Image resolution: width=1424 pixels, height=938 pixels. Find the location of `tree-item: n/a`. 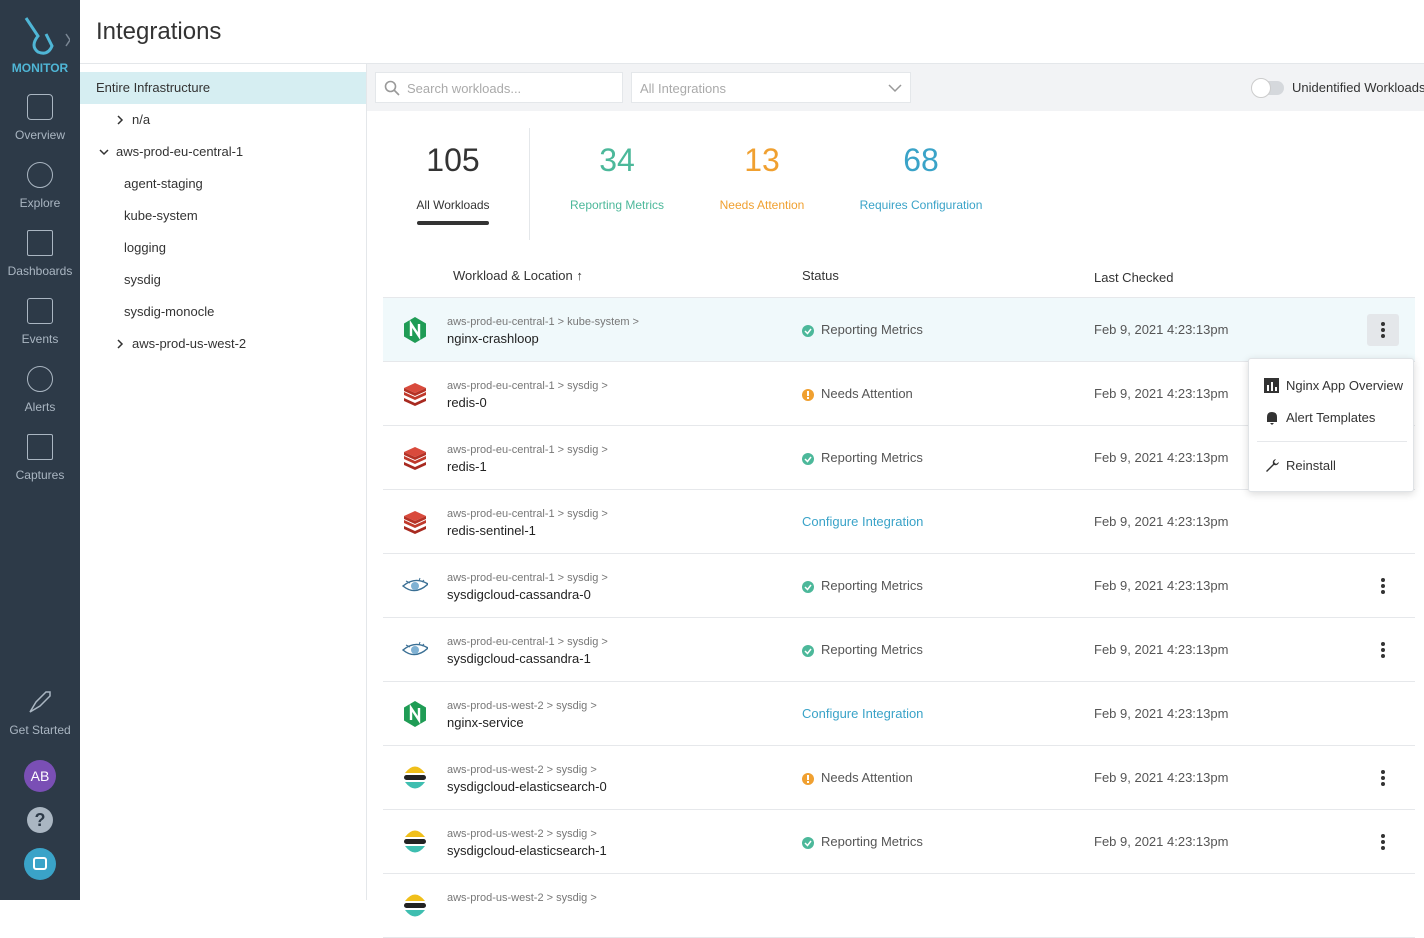

tree-item: n/a is located at coordinates (141, 119).